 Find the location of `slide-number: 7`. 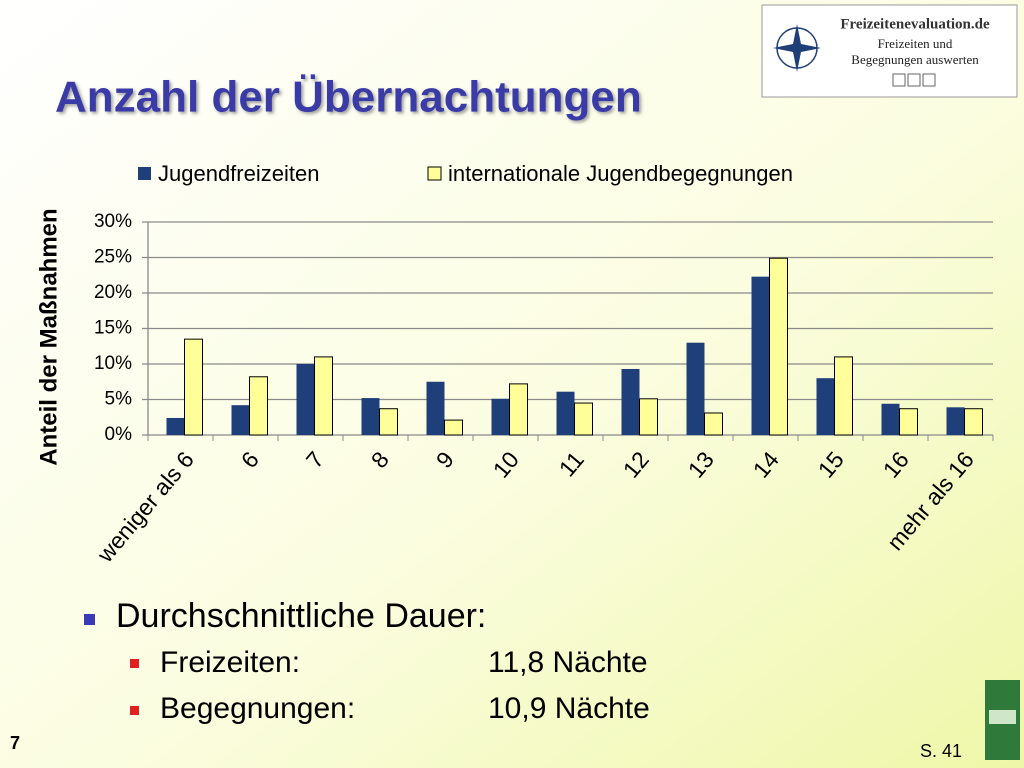

slide-number: 7 is located at coordinates (15, 743).